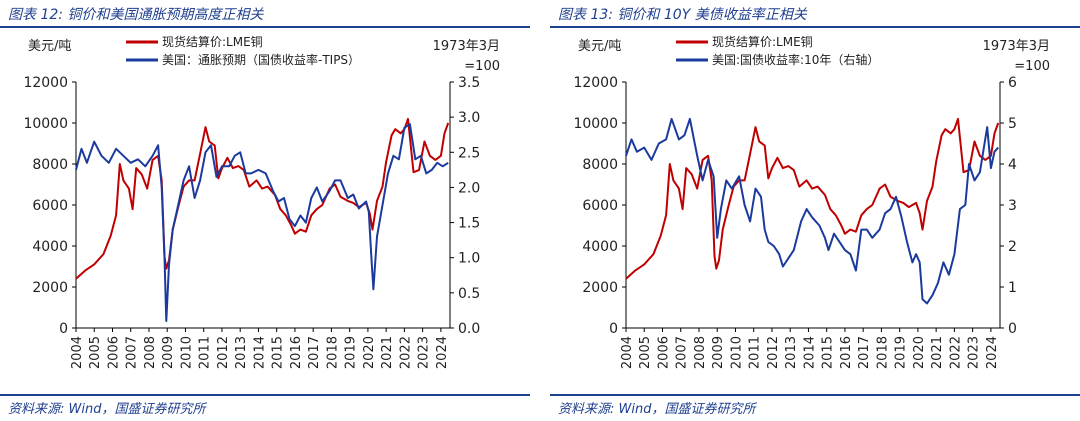 This screenshot has width=1080, height=421. Describe the element at coordinates (1012, 247) in the screenshot. I see `y-right-tick-label: 2` at that location.